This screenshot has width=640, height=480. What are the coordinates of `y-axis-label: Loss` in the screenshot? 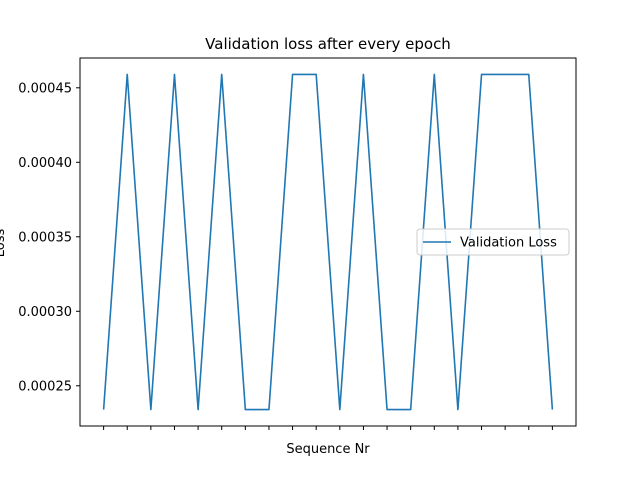 It's located at (4, 243).